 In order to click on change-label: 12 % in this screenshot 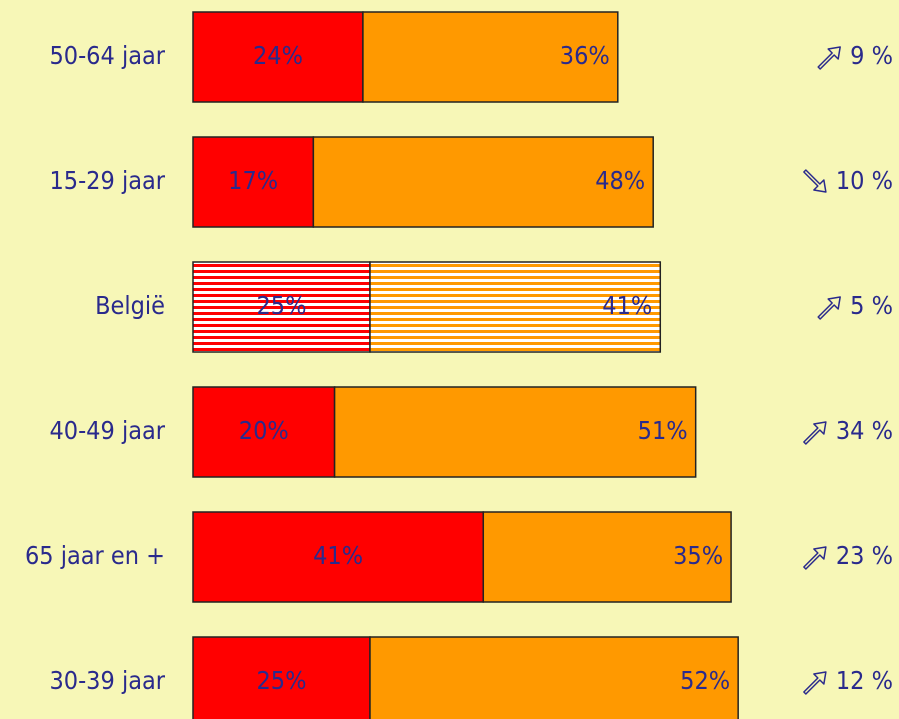, I will do `click(864, 680)`.